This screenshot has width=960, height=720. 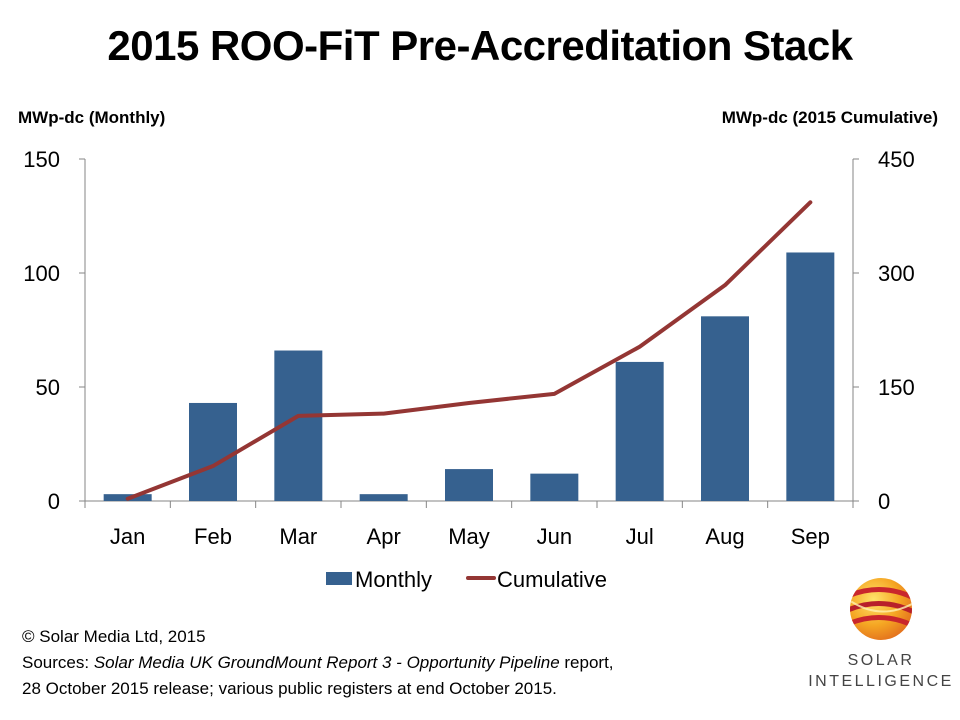 What do you see at coordinates (896, 159) in the screenshot?
I see `right-tick-label: 450` at bounding box center [896, 159].